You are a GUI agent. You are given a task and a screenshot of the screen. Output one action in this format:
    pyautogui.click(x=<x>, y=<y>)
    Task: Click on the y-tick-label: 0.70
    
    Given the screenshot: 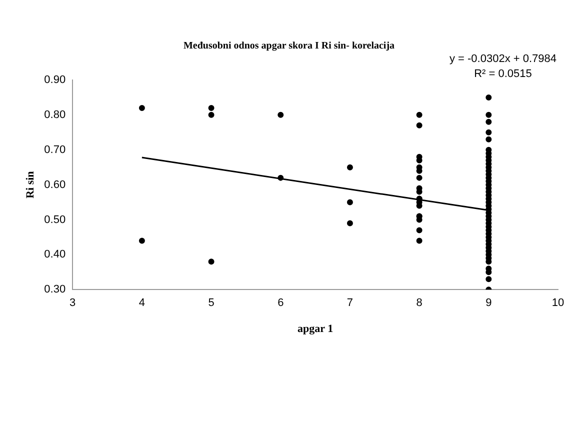 What is the action you would take?
    pyautogui.click(x=55, y=150)
    